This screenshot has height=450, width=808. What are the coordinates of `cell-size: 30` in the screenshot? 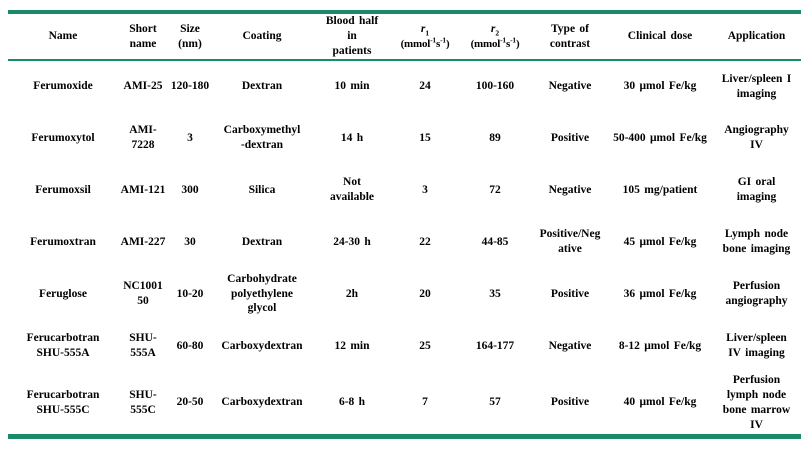 It's located at (190, 241).